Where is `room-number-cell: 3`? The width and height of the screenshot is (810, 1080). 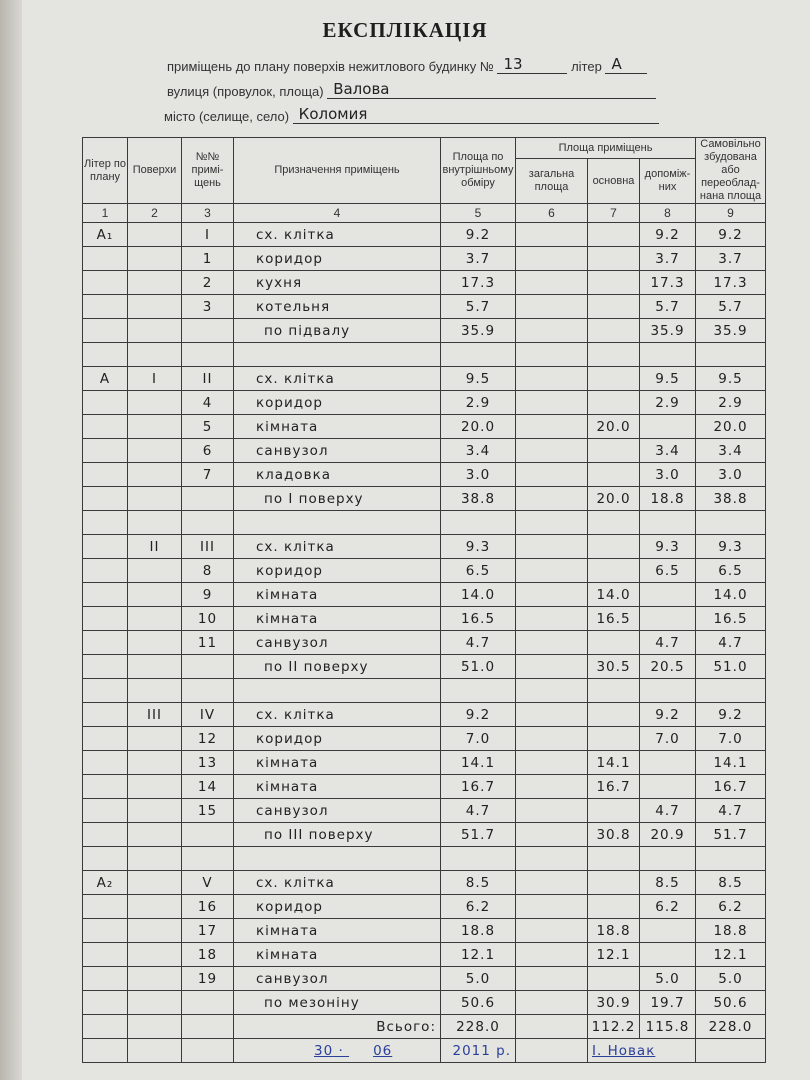 room-number-cell: 3 is located at coordinates (207, 306).